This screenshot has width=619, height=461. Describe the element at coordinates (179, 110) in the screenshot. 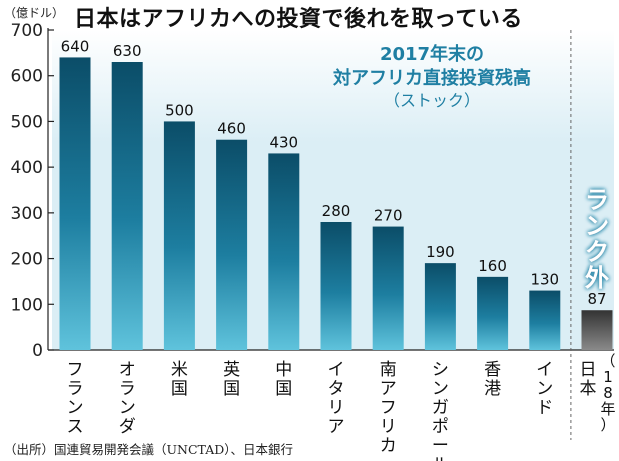

I see `bar-value-label: 500` at that location.